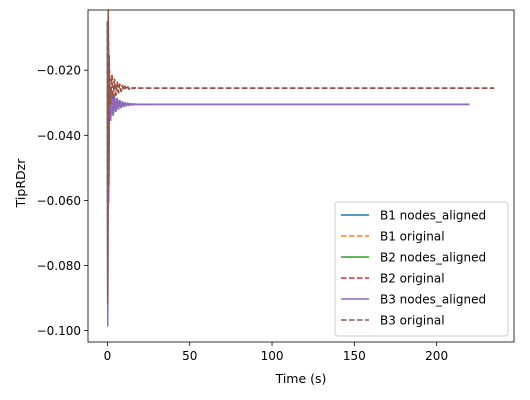  I want to click on legend-label: B1 nodes_aligned, so click(433, 216).